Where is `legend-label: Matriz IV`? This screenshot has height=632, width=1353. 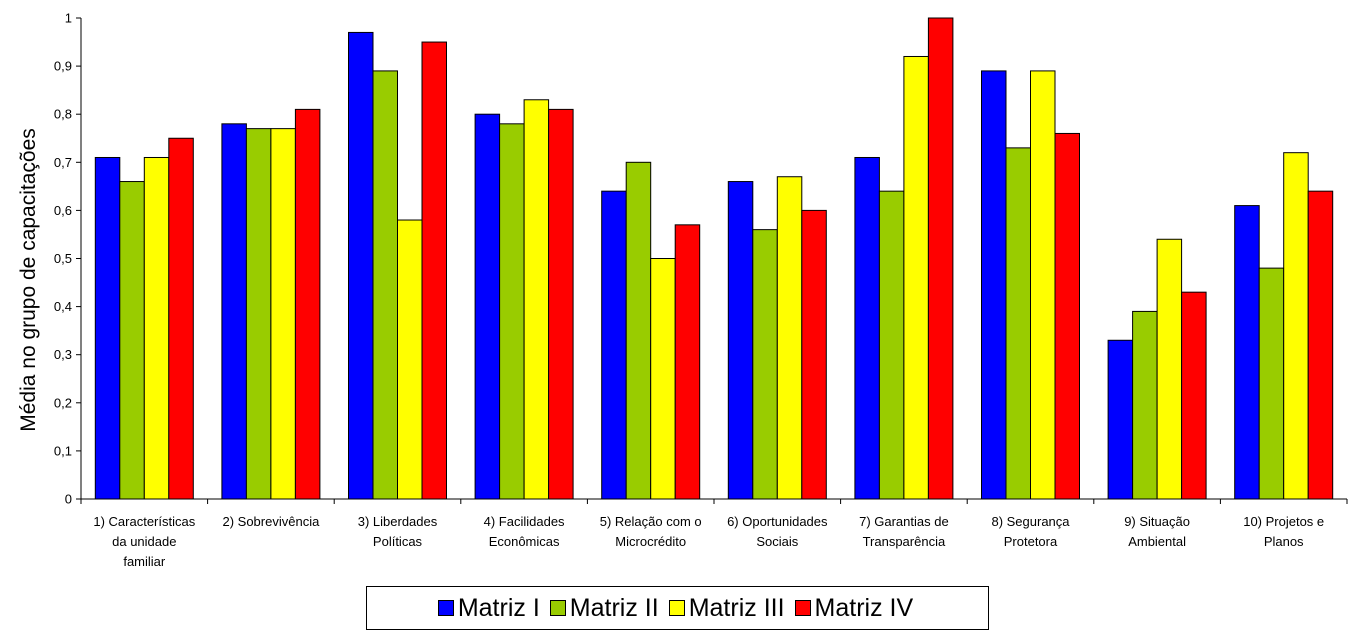 legend-label: Matriz IV is located at coordinates (864, 607).